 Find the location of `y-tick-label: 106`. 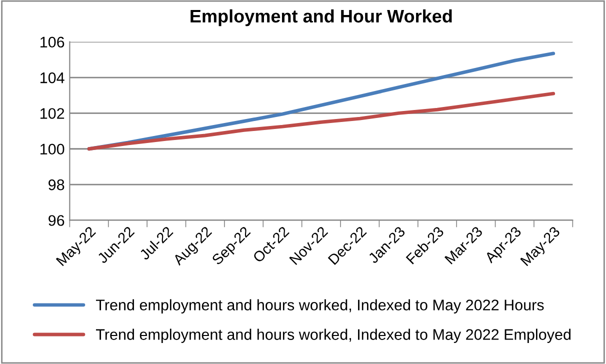

y-tick-label: 106 is located at coordinates (52, 42).